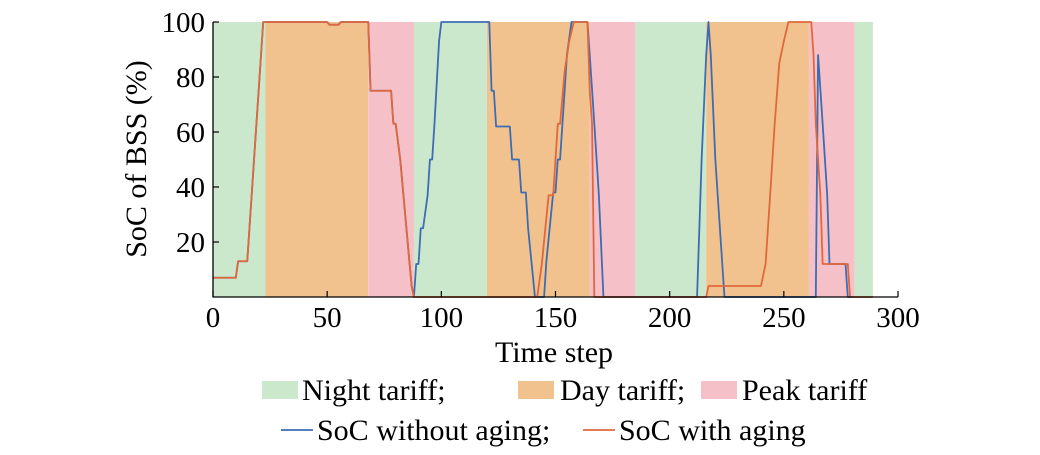 This screenshot has width=1040, height=455. I want to click on x-axis-title: Time step, so click(554, 352).